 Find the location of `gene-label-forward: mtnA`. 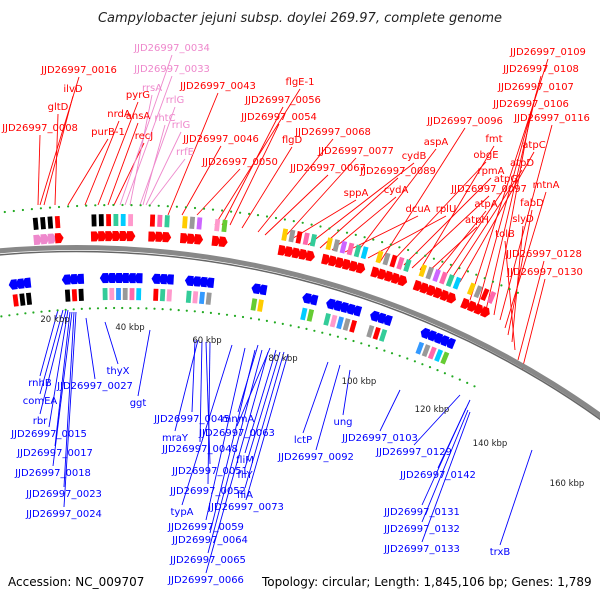

gene-label-forward: mtnA is located at coordinates (546, 185).